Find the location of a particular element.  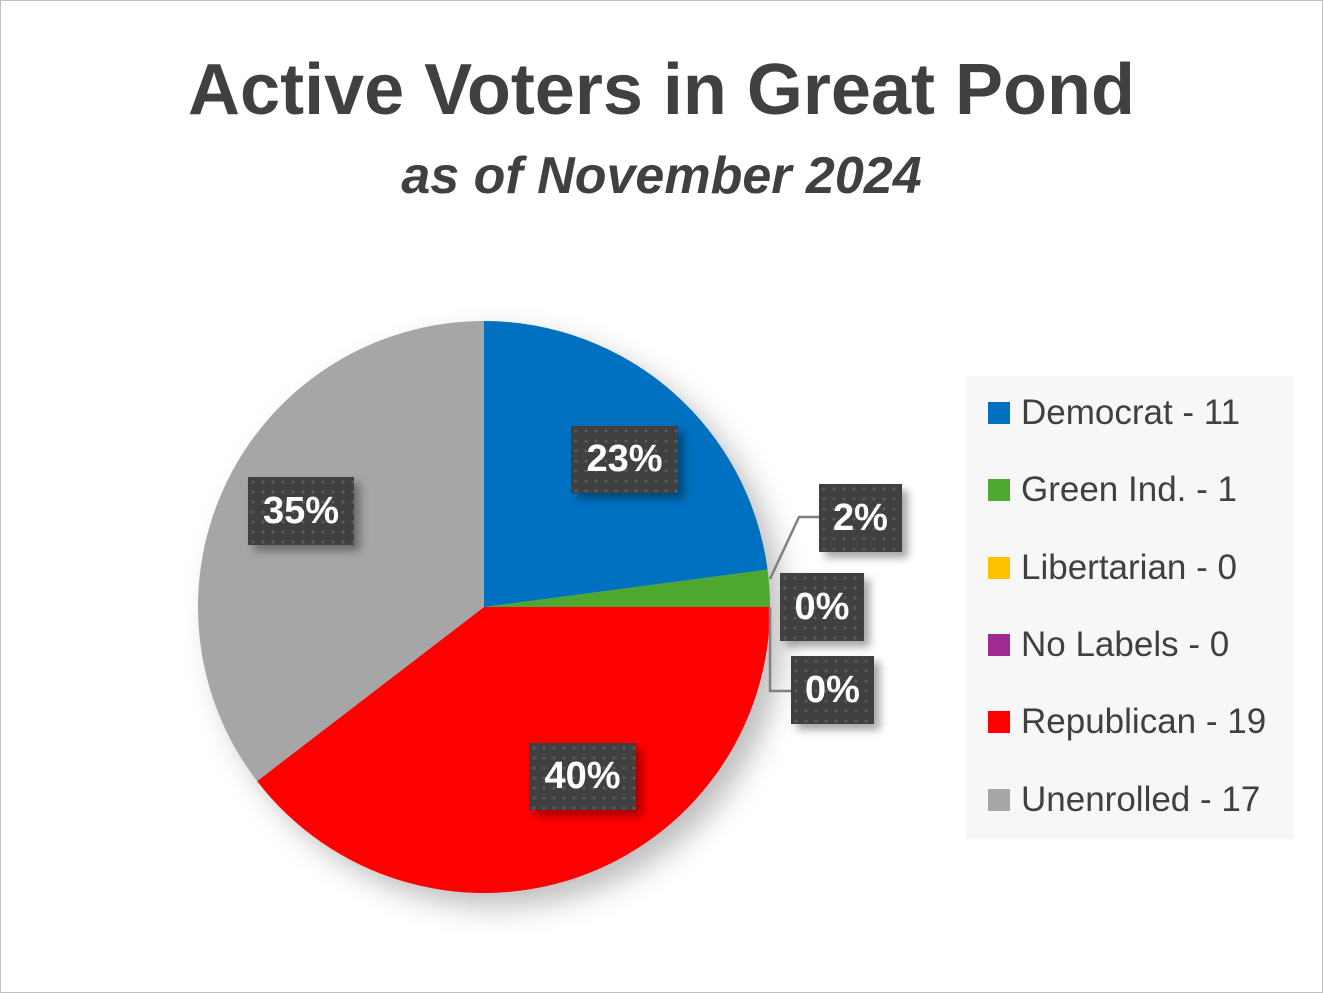

legend-label: Democrat - 11 is located at coordinates (1131, 412).